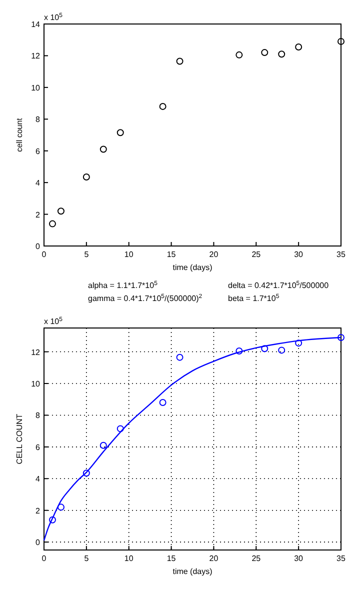  I want to click on y-axis-title: cell count, so click(19, 134).